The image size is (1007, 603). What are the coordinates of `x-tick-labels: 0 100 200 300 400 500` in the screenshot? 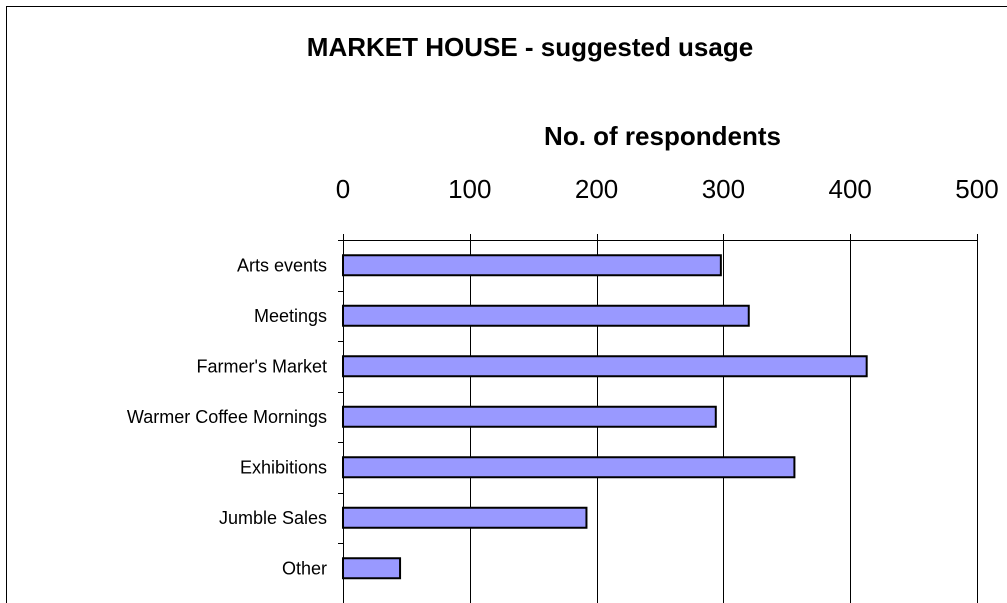 It's located at (667, 189).